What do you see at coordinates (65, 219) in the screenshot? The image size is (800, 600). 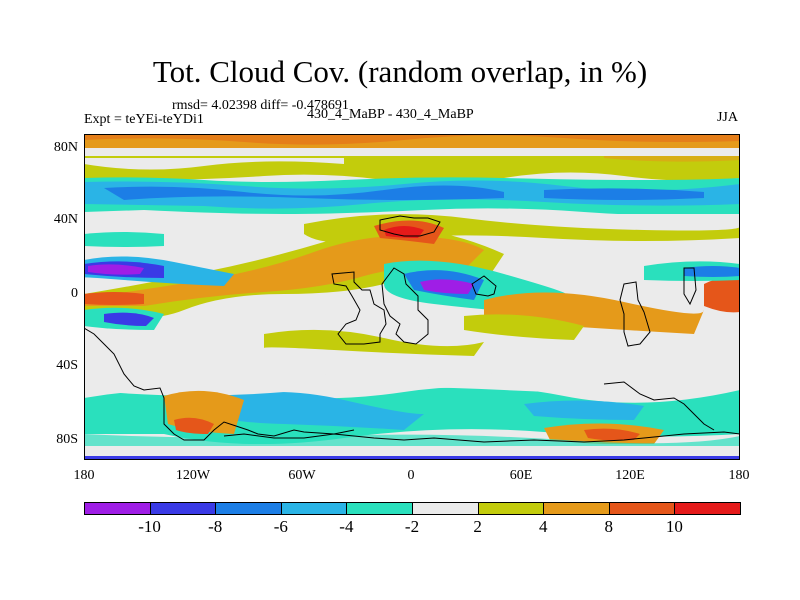 I see `y-tick-40n: 40N` at bounding box center [65, 219].